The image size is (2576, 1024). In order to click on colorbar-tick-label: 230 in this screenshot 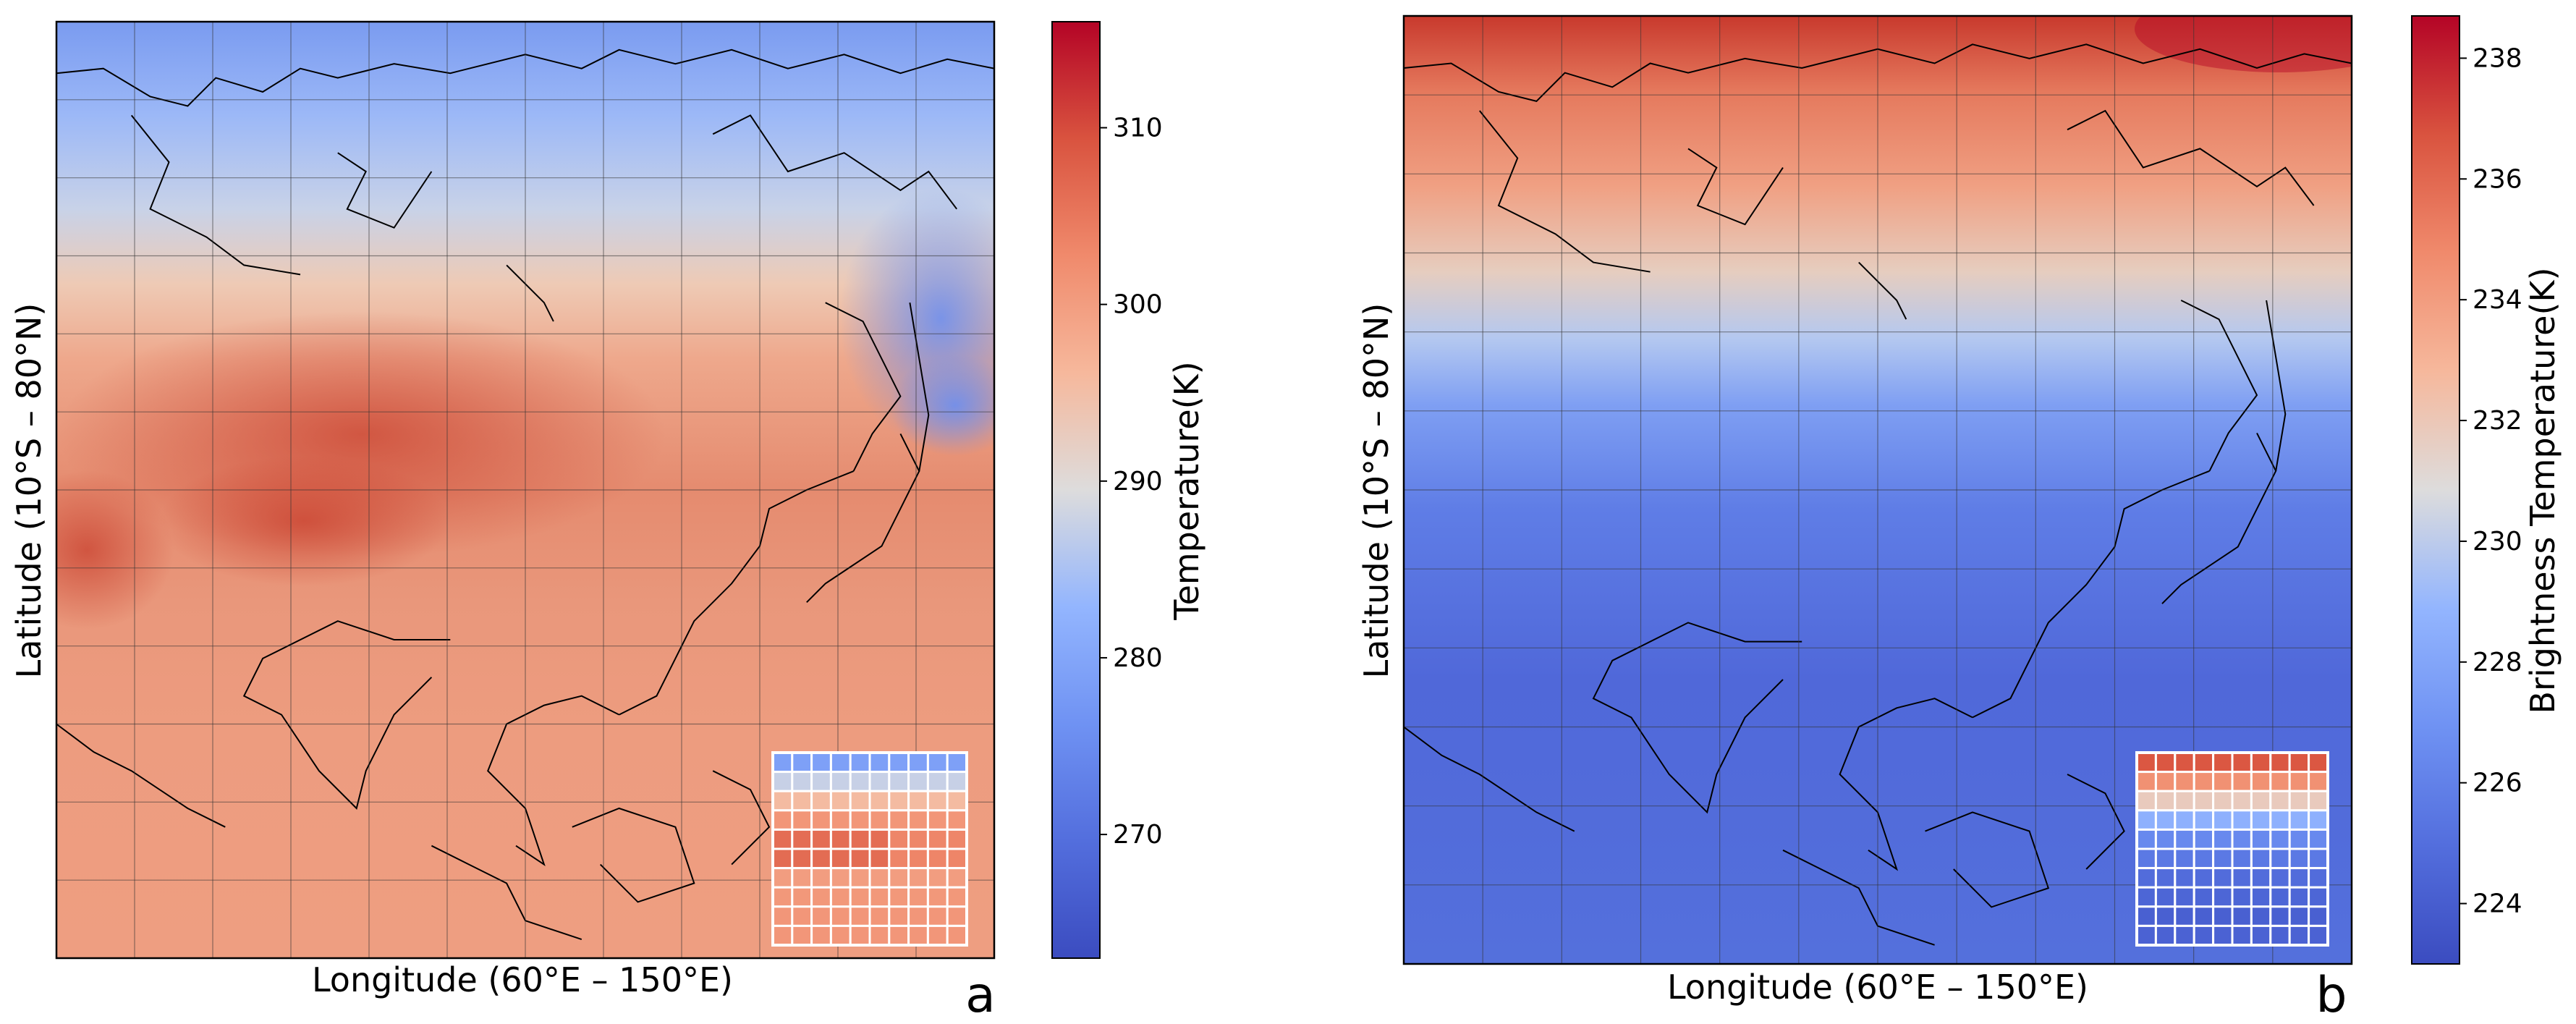, I will do `click(2497, 542)`.